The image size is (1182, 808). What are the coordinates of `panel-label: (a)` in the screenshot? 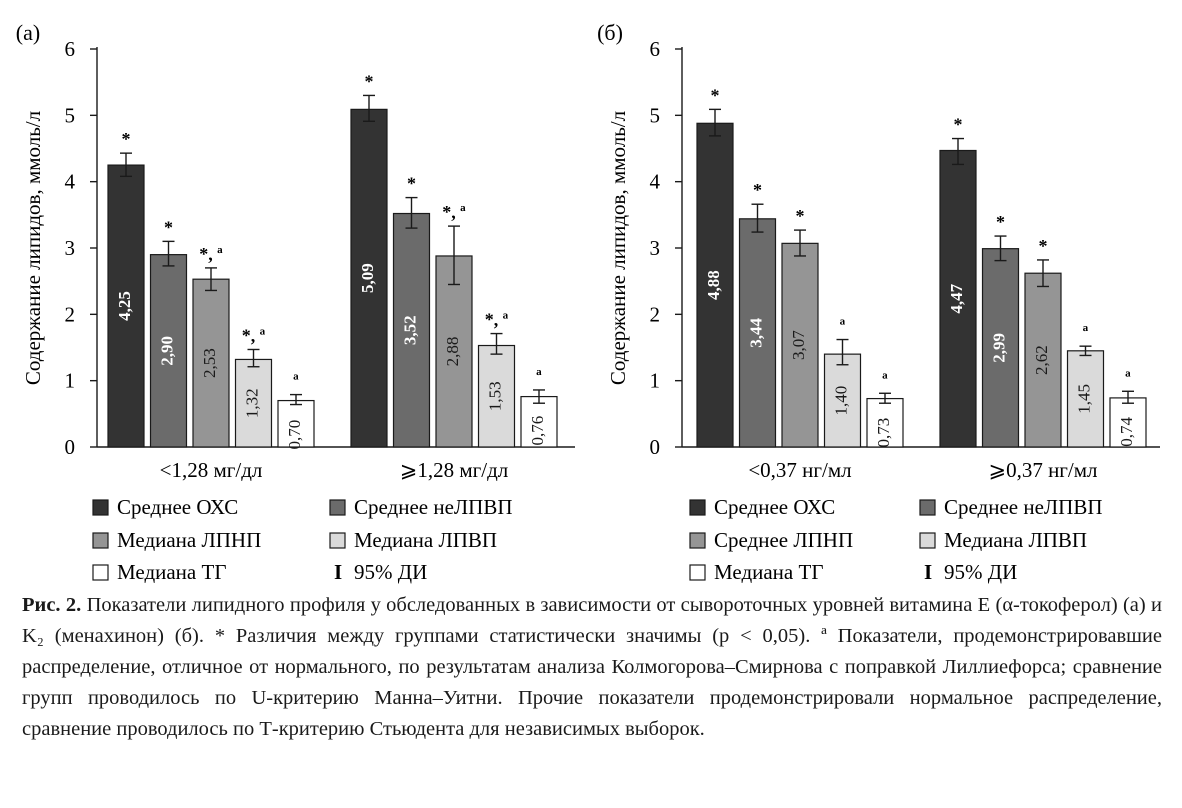 It's located at (28, 32).